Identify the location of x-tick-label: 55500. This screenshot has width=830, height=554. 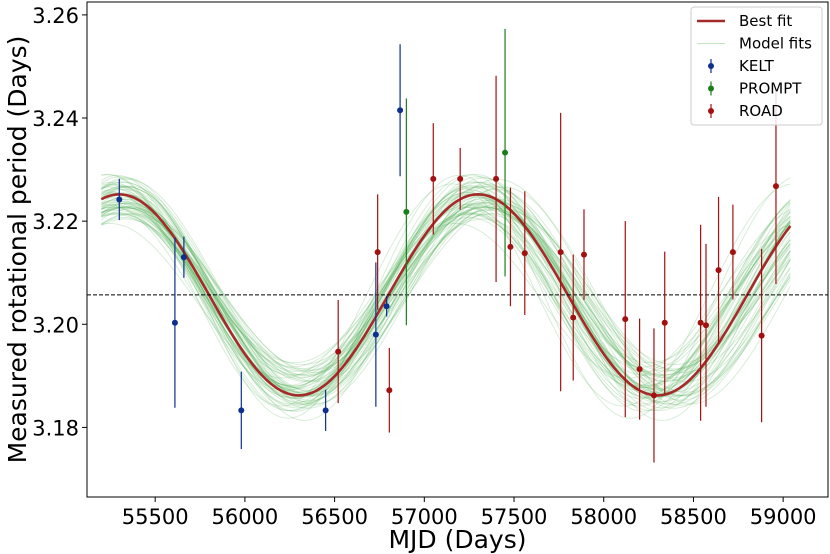
(155, 517).